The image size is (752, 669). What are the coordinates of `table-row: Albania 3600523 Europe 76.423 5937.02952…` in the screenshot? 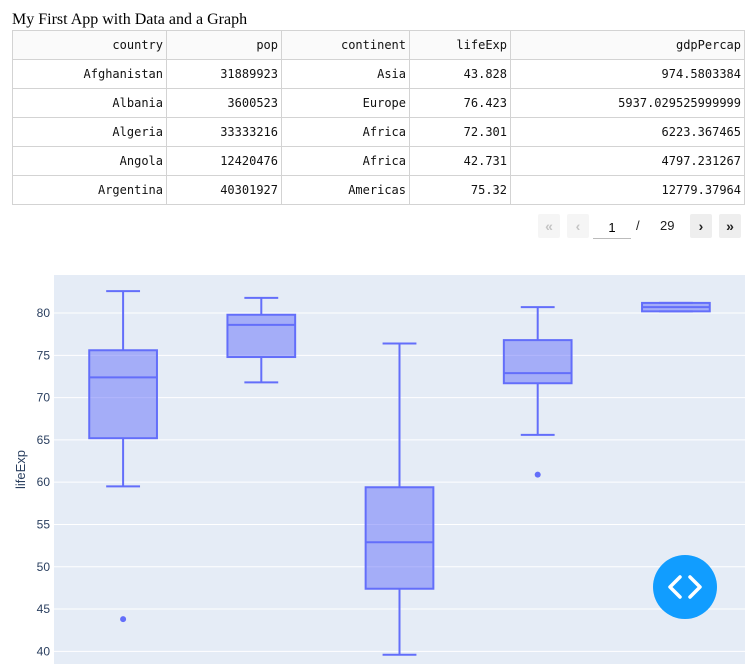 It's located at (378, 103).